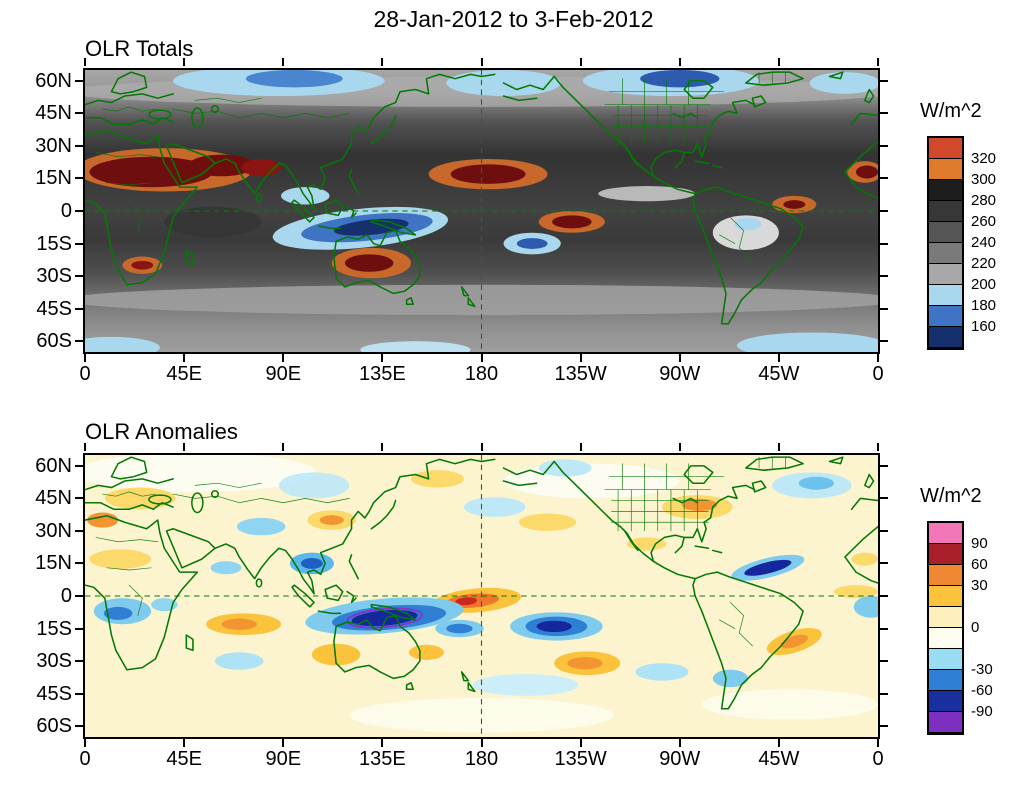 The image size is (1027, 785). I want to click on colorbar-tick-label: -60, so click(982, 690).